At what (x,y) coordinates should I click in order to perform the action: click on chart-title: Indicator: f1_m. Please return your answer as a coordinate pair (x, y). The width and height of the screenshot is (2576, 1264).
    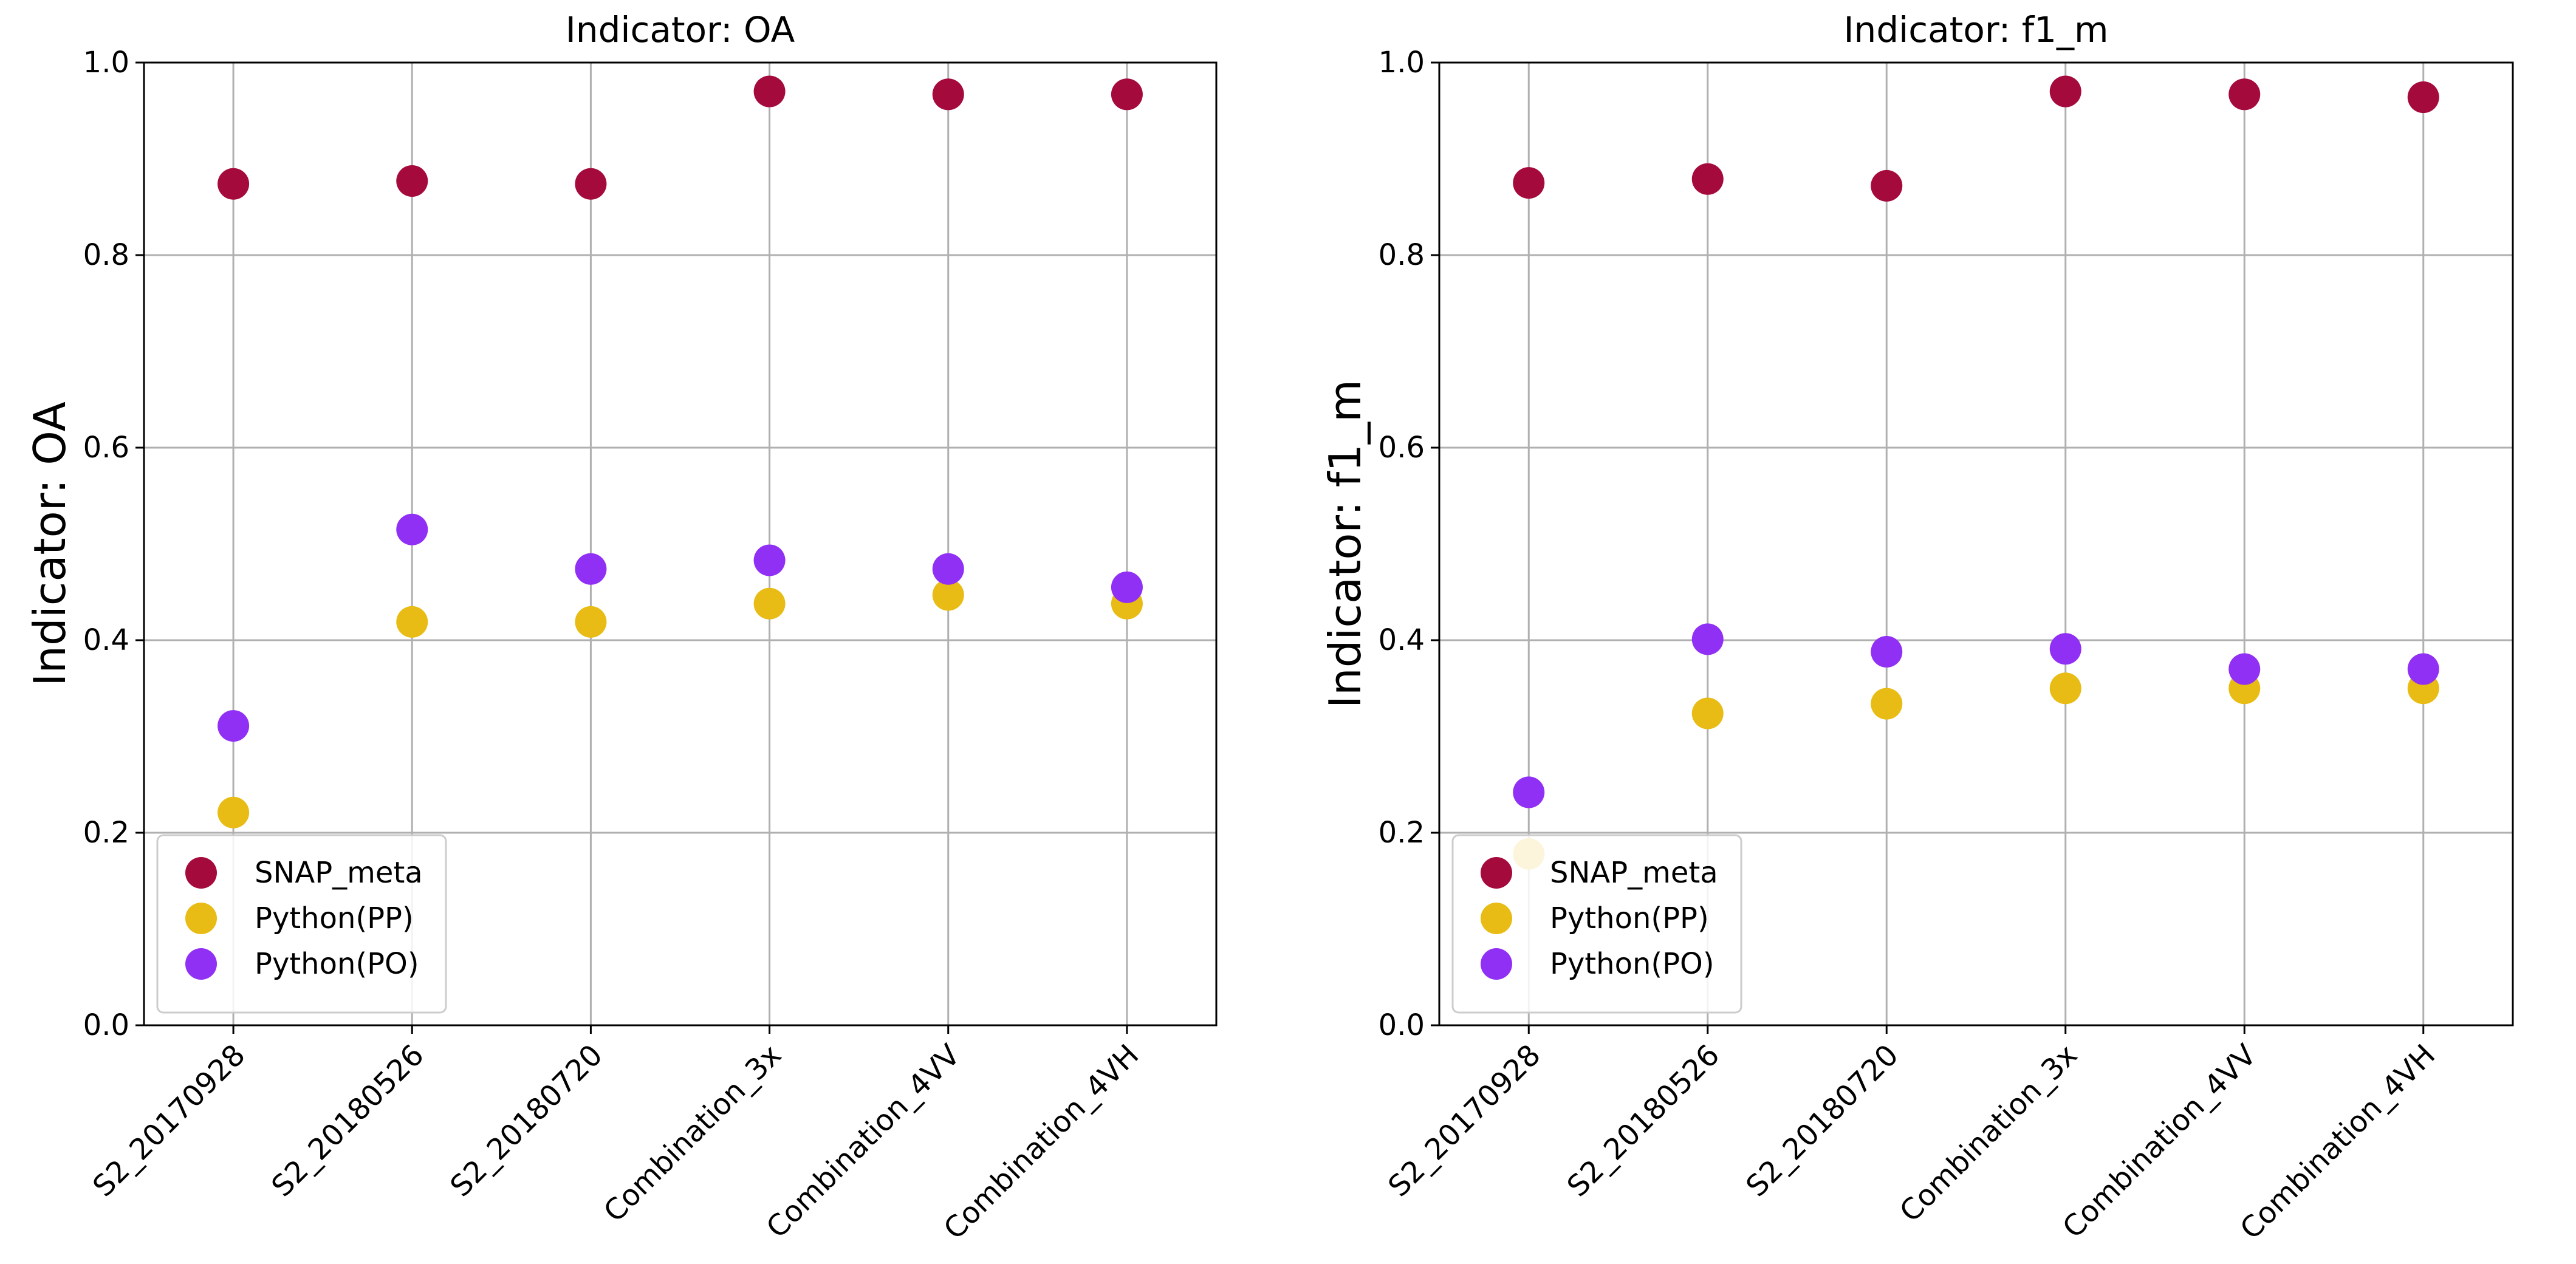
    Looking at the image, I should click on (1975, 29).